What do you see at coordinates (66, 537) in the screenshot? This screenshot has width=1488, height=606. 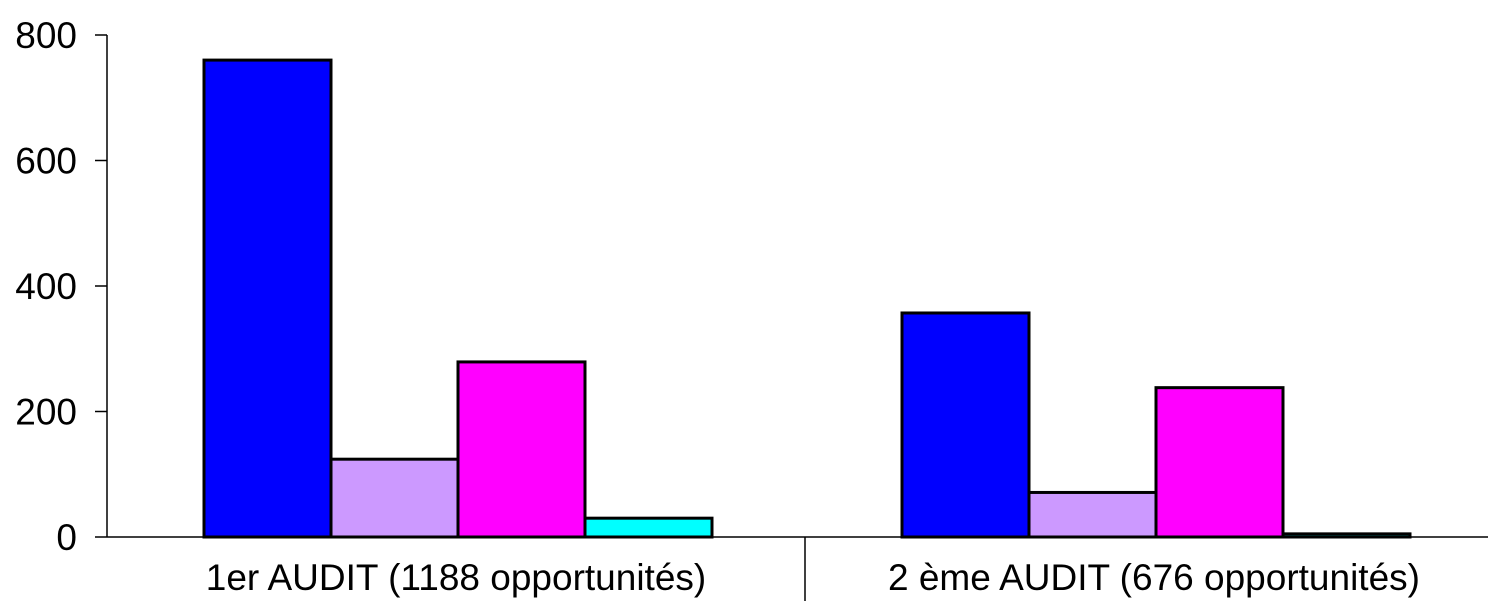 I see `y-tick-label: 0` at bounding box center [66, 537].